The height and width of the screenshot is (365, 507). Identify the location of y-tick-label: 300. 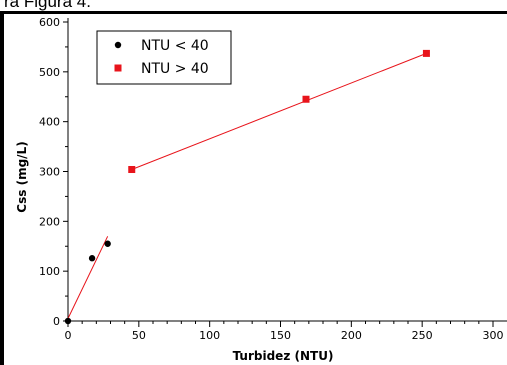
(49, 172).